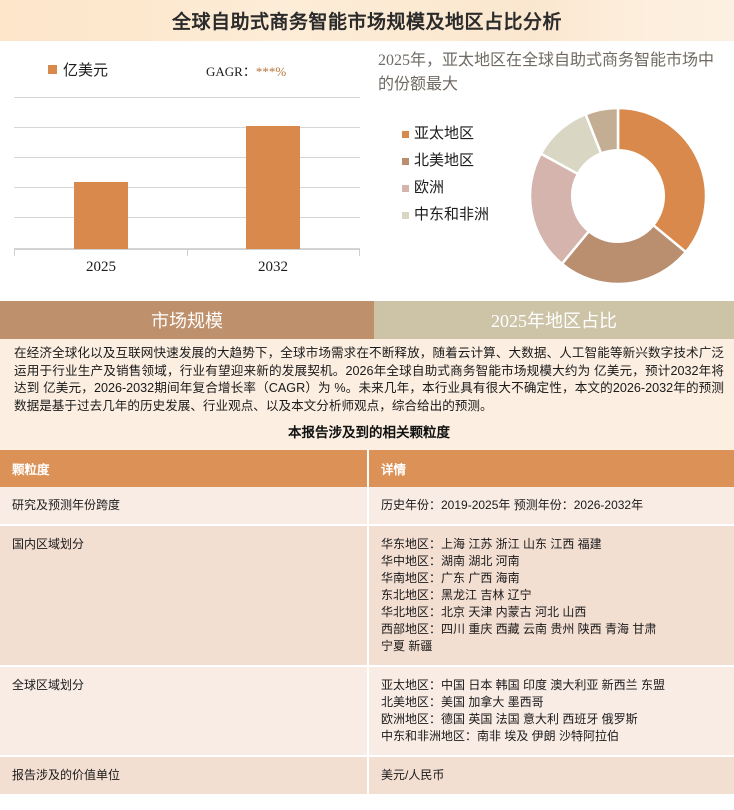 The height and width of the screenshot is (810, 734). Describe the element at coordinates (101, 215) in the screenshot. I see `bar-2025` at that location.